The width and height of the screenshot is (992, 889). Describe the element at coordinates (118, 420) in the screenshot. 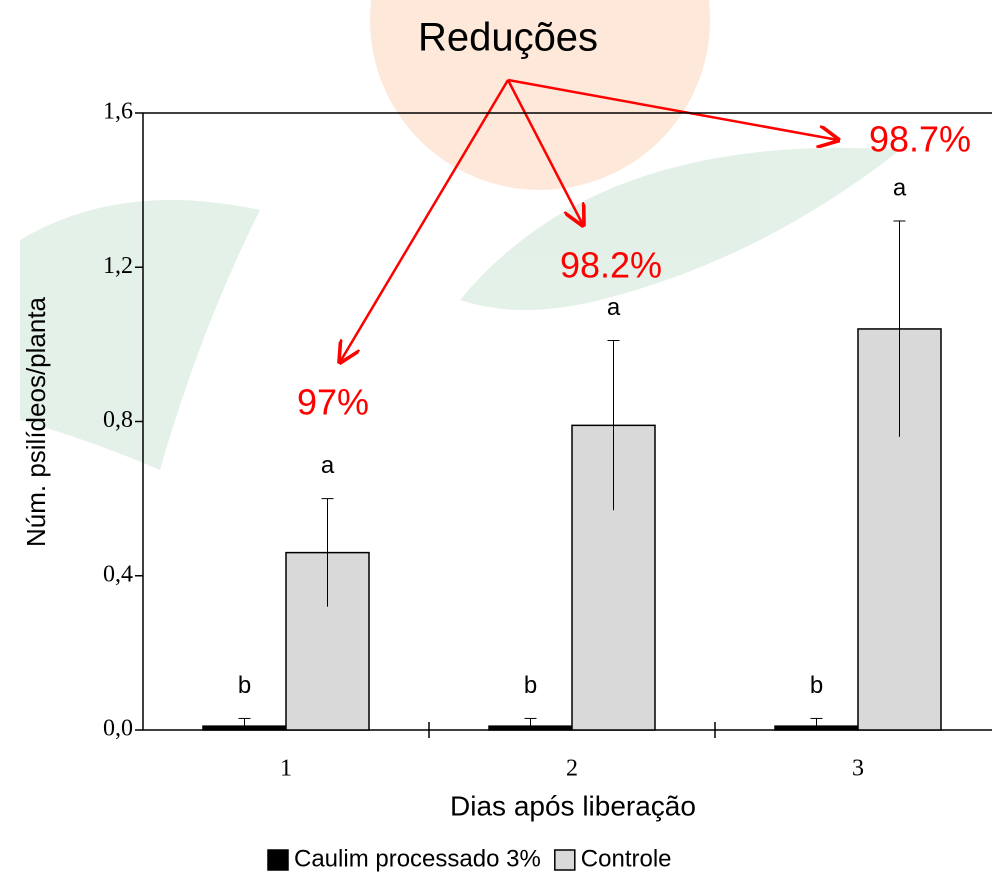

I see `y-tick-label: 0,8` at that location.